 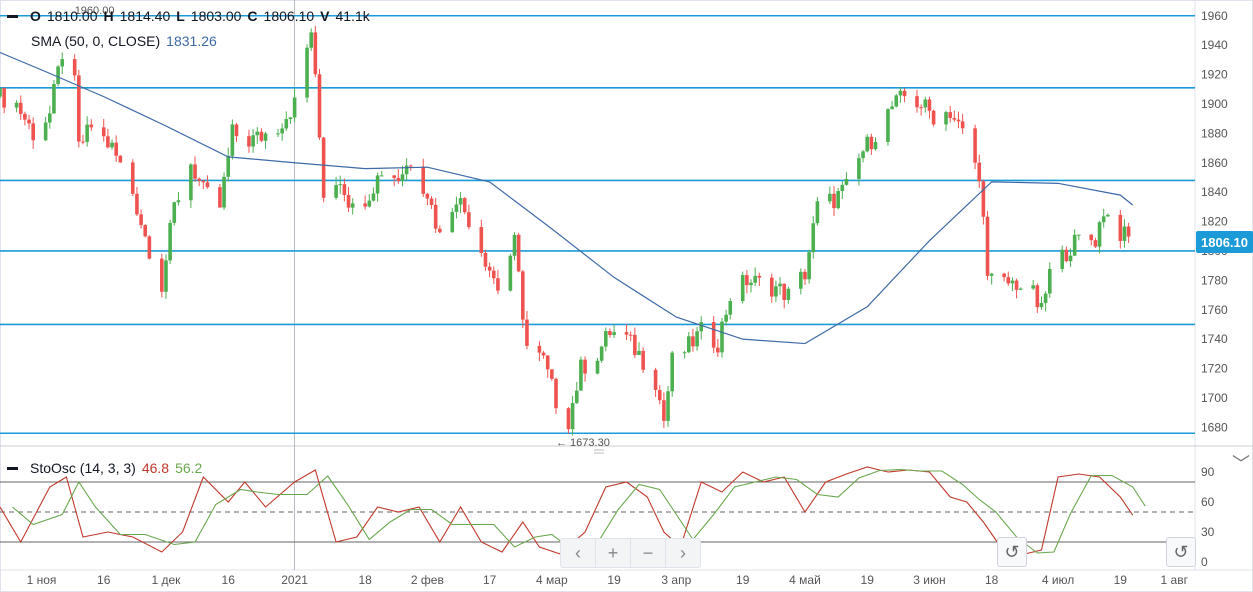 I want to click on price-tick-label: 1700, so click(x=1214, y=398).